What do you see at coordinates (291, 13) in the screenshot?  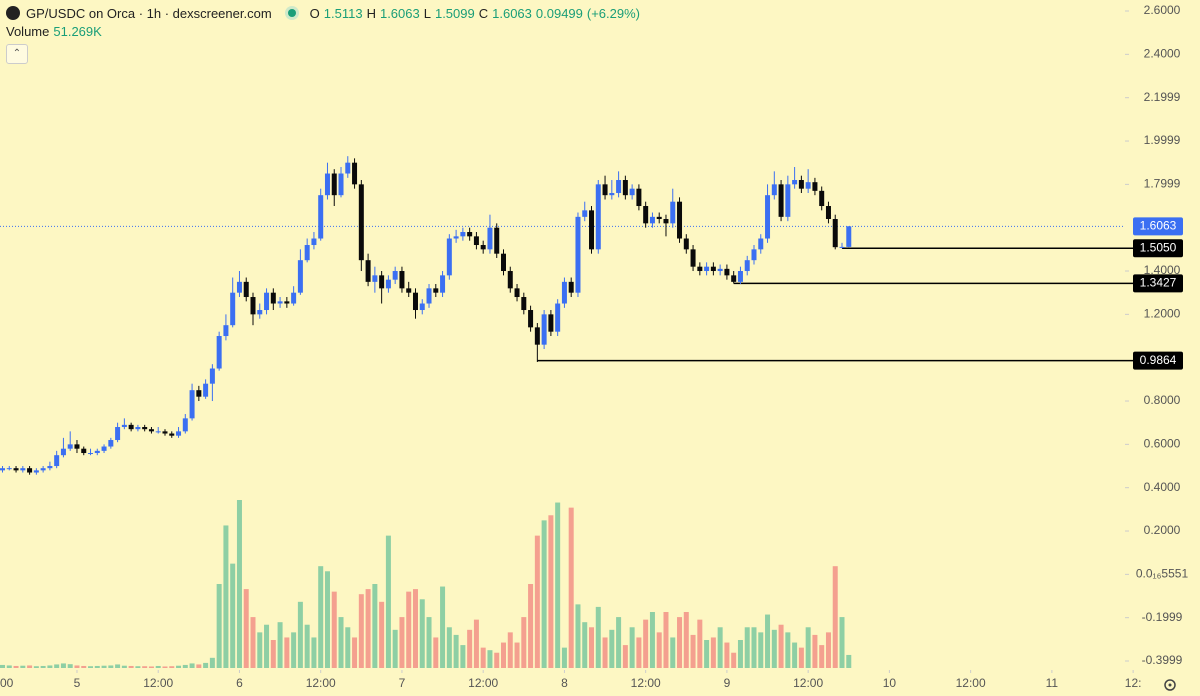 I see `status-dot` at bounding box center [291, 13].